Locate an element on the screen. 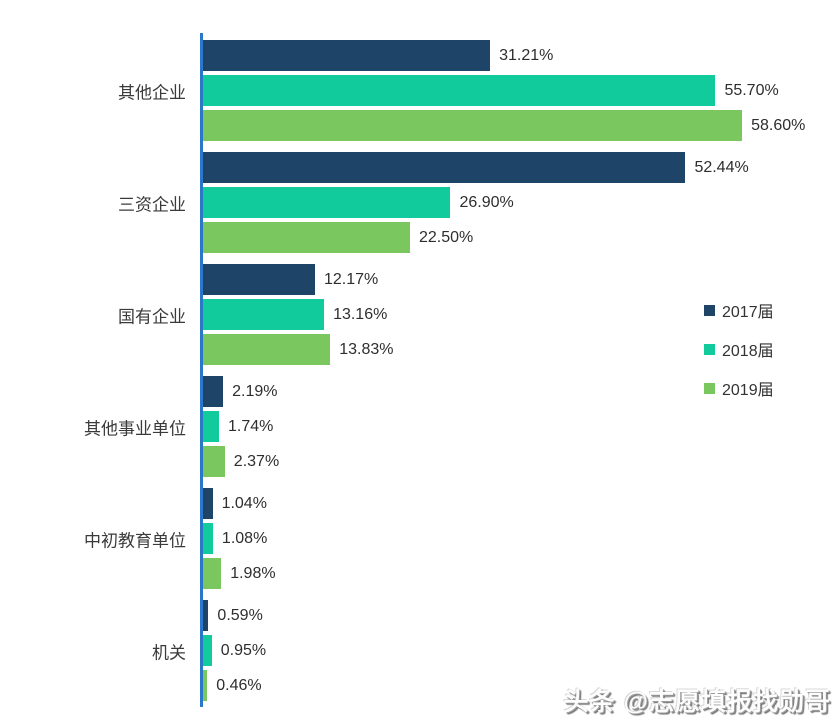 The image size is (834, 724). bar-row: 55.70% is located at coordinates (504, 90).